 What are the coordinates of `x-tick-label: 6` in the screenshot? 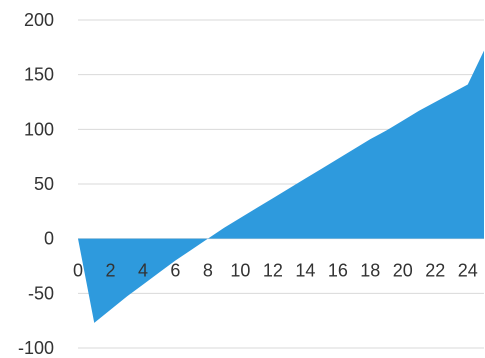 It's located at (175, 271).